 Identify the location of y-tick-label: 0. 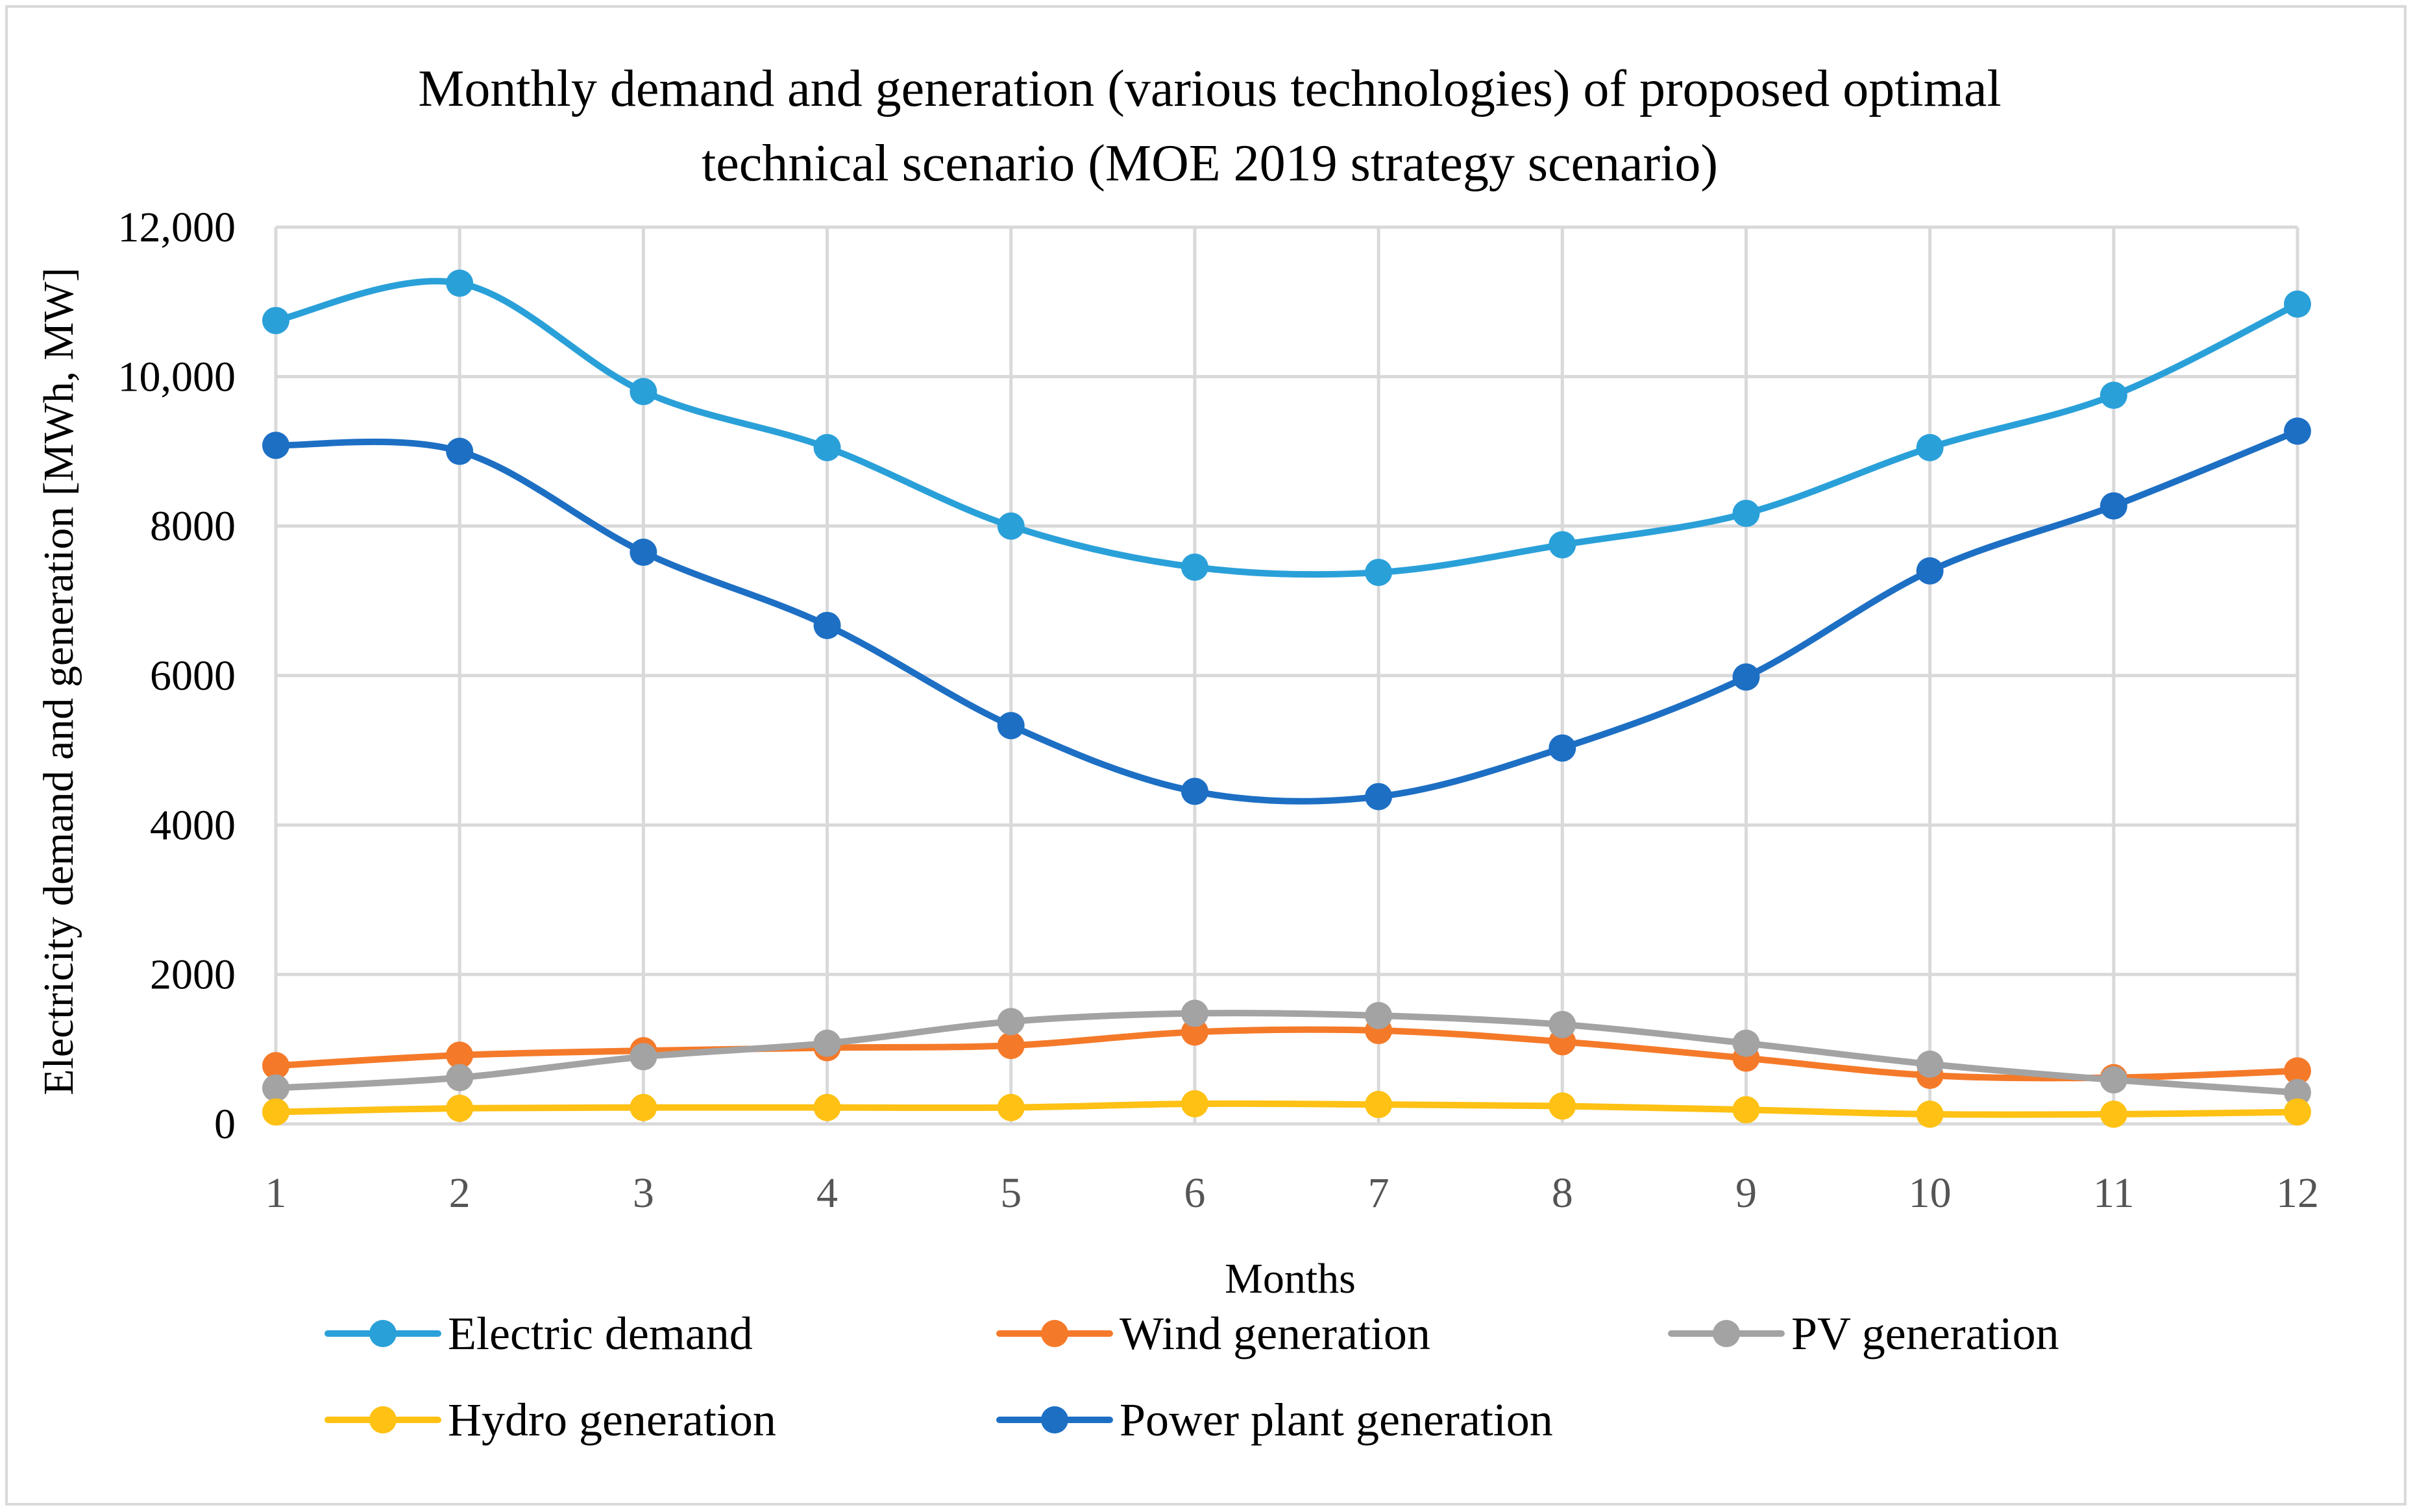
(225, 1124).